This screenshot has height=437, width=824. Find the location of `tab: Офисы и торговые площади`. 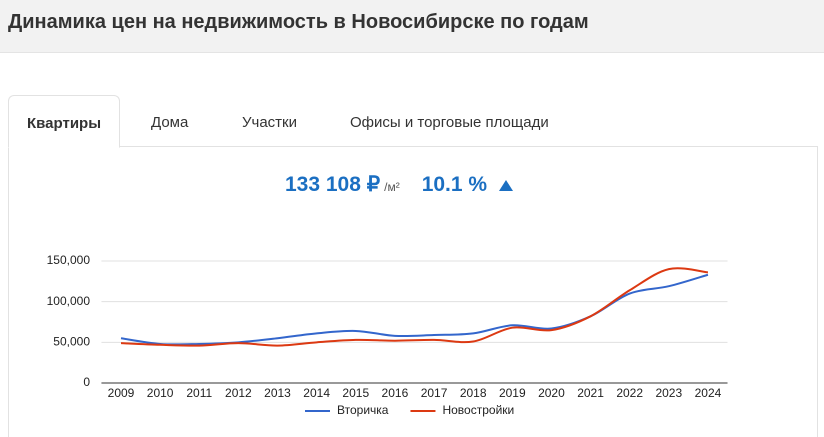

tab: Офисы и торговые площади is located at coordinates (449, 122).